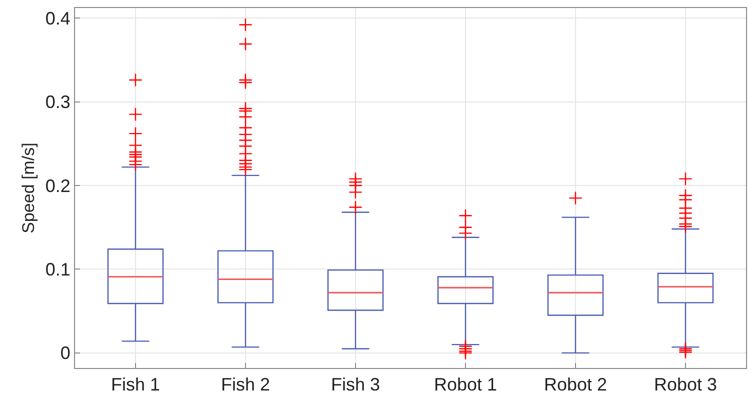 This screenshot has height=410, width=754. Describe the element at coordinates (135, 384) in the screenshot. I see `x-tick-label: Fish 1` at that location.